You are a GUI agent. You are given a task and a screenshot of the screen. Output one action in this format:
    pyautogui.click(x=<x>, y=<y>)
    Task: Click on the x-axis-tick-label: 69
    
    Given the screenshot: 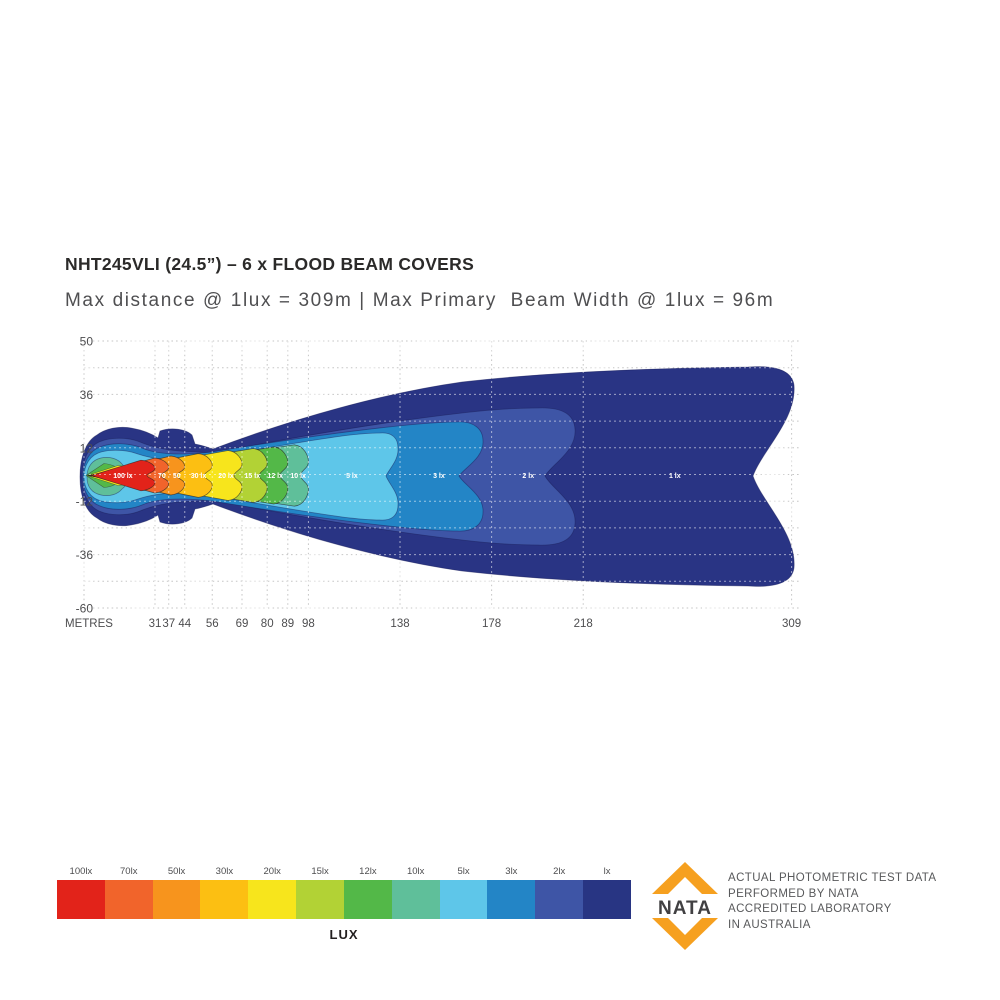 What is the action you would take?
    pyautogui.click(x=242, y=624)
    